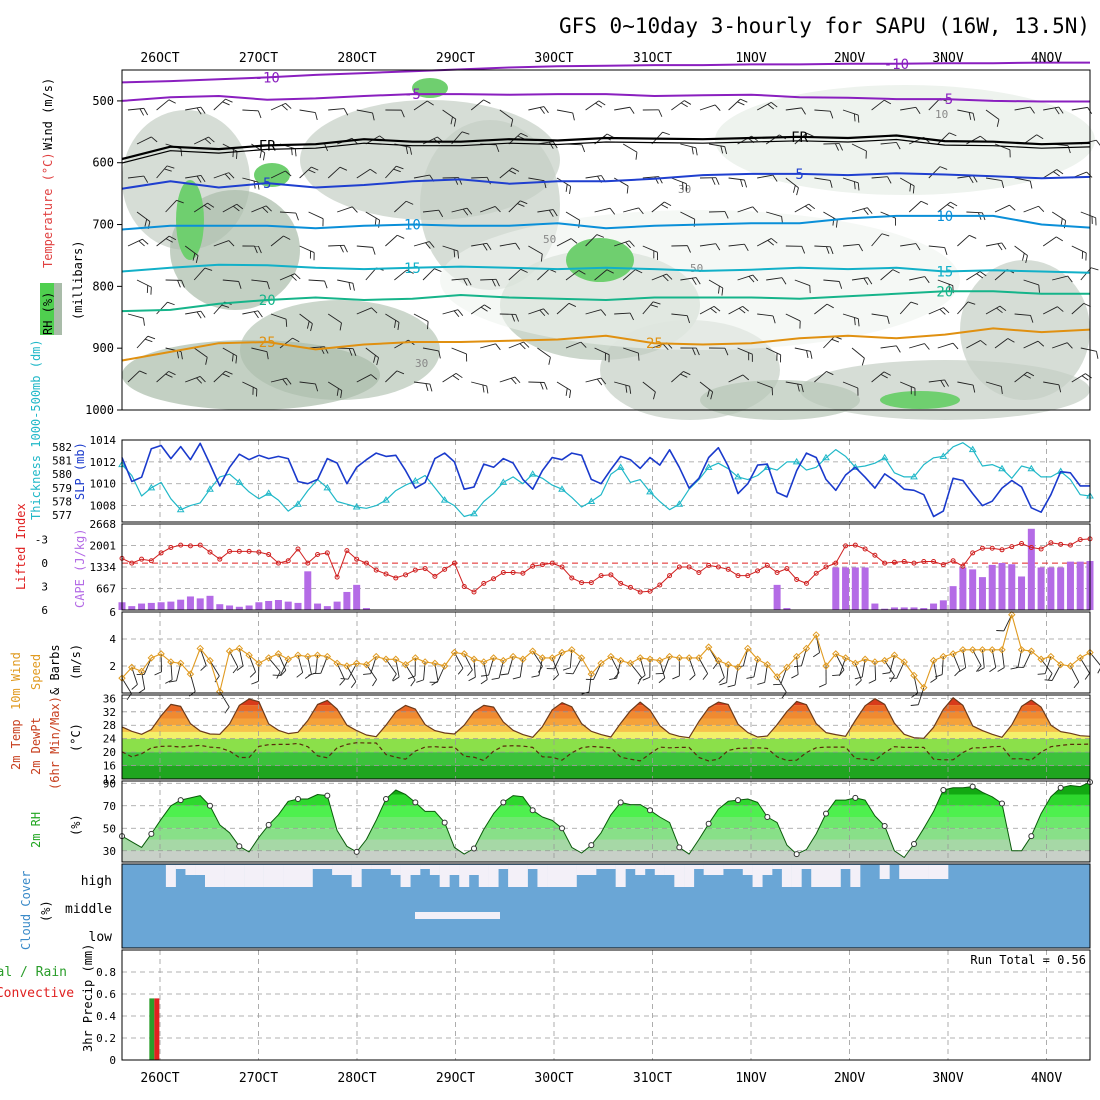 This screenshot has height=1100, width=1100. I want to click on rh-band-group, so click(606, 822).